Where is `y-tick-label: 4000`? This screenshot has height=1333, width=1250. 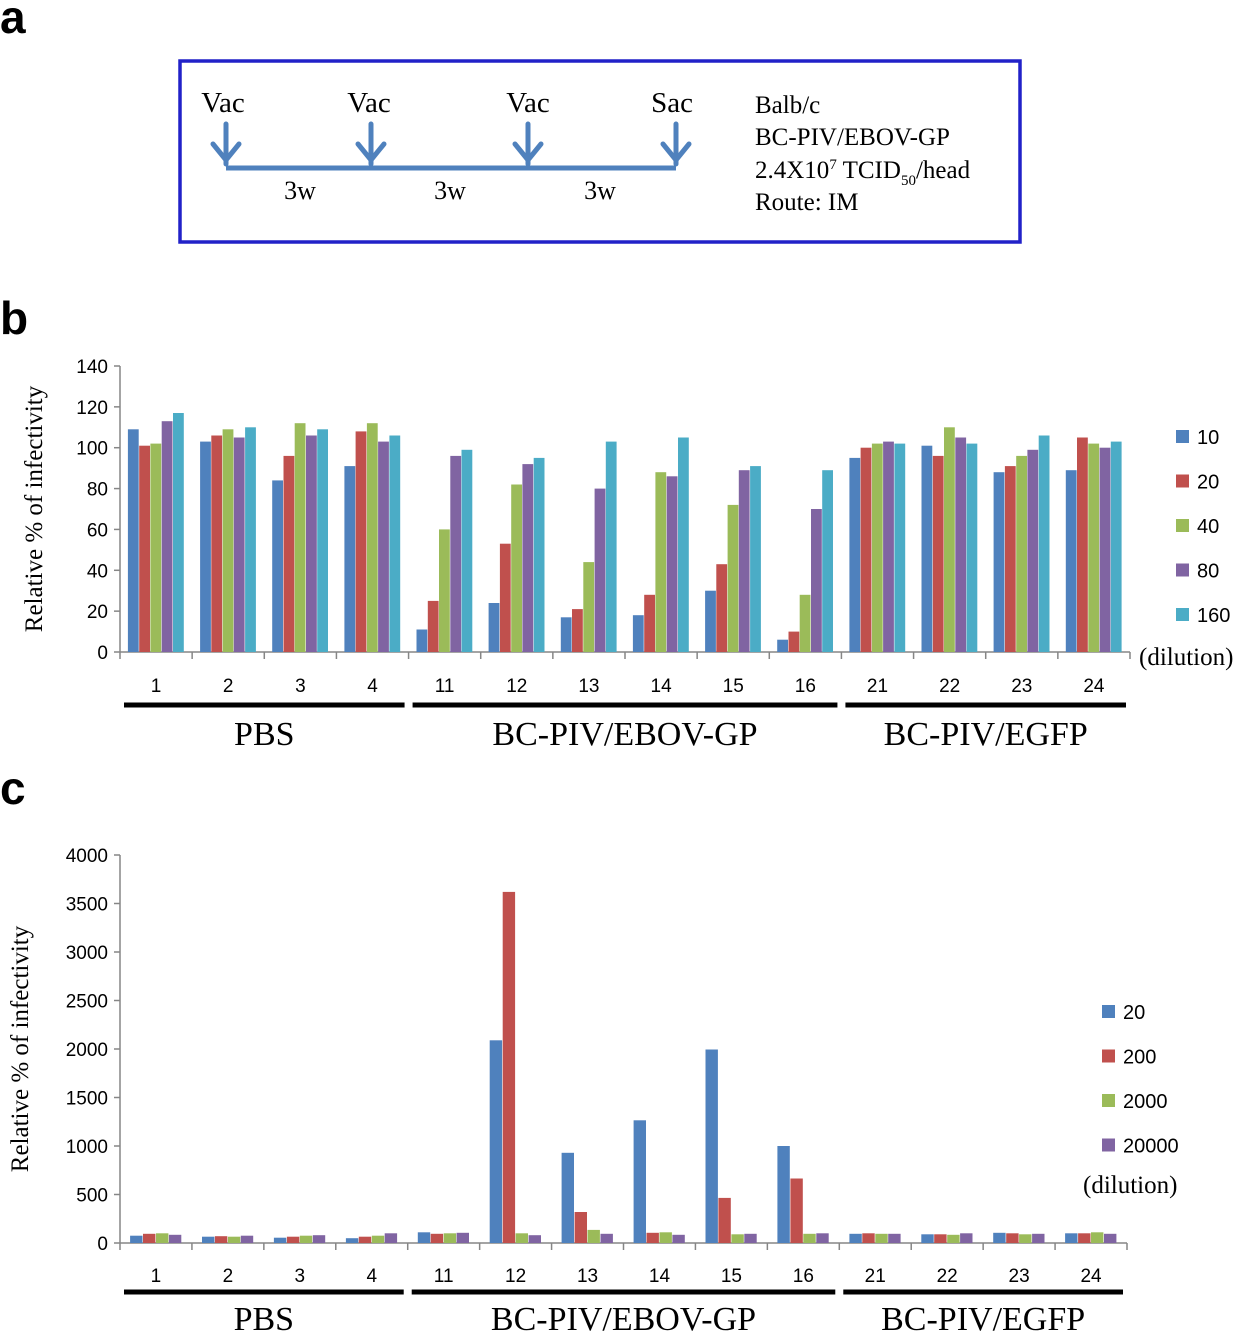
y-tick-label: 4000 is located at coordinates (87, 856).